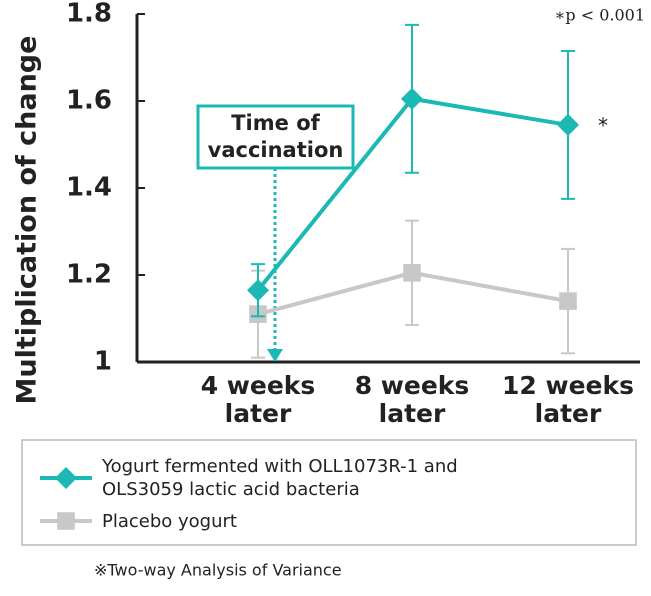 Image resolution: width=651 pixels, height=596 pixels. Describe the element at coordinates (89, 188) in the screenshot. I see `y-tick-label: 1.4` at that location.